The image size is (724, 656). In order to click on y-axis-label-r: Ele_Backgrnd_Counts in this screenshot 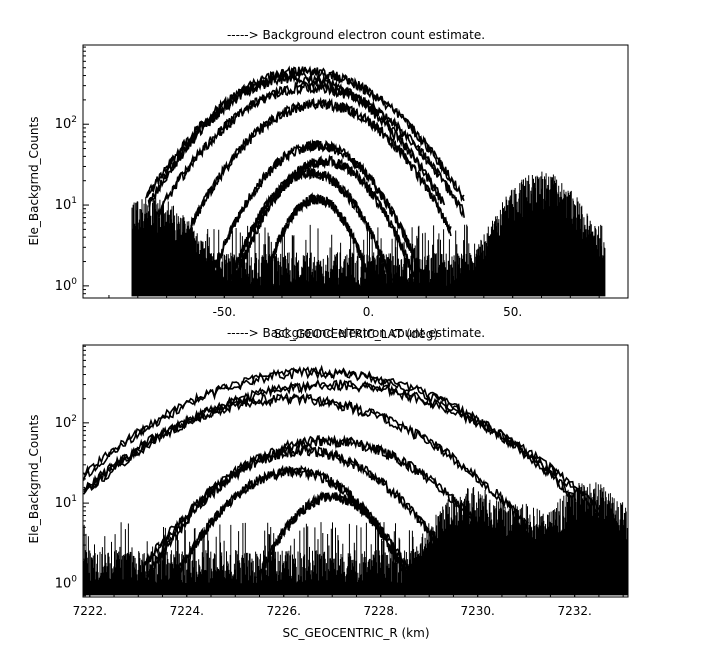, I will do `click(34, 479)`.